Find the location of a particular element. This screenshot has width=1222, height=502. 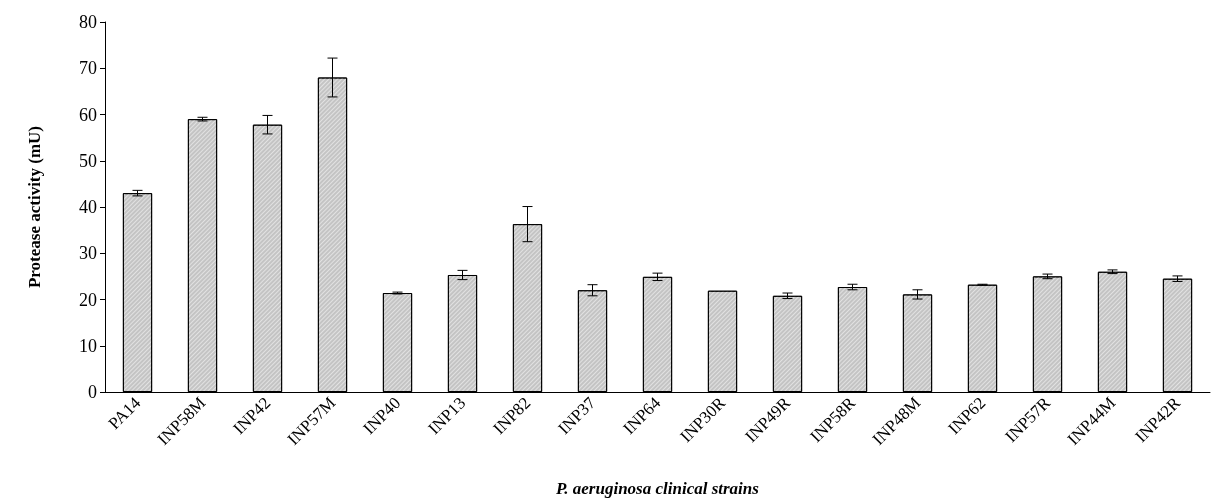

y-tick-label: 10 is located at coordinates (88, 345).